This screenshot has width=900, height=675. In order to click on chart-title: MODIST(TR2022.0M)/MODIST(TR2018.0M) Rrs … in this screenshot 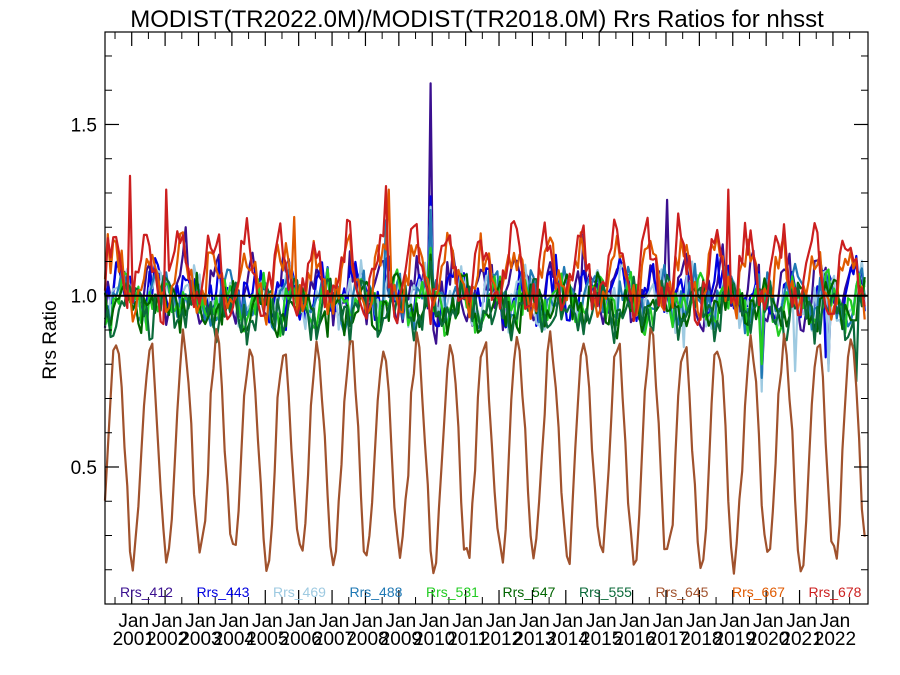, I will do `click(477, 19)`.